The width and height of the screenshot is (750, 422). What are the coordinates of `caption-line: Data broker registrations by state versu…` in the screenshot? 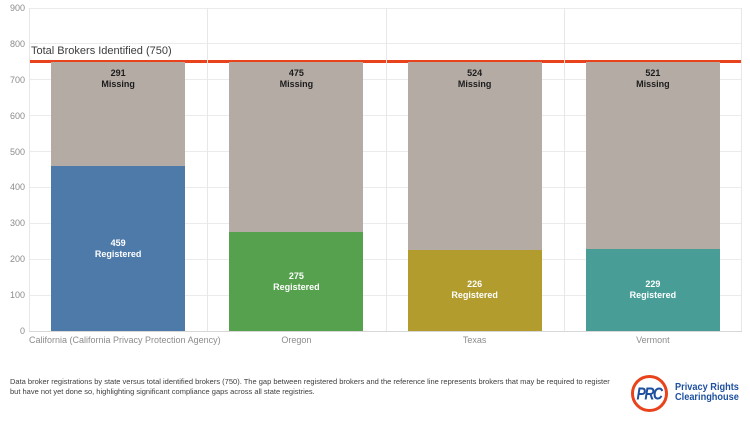 It's located at (310, 381).